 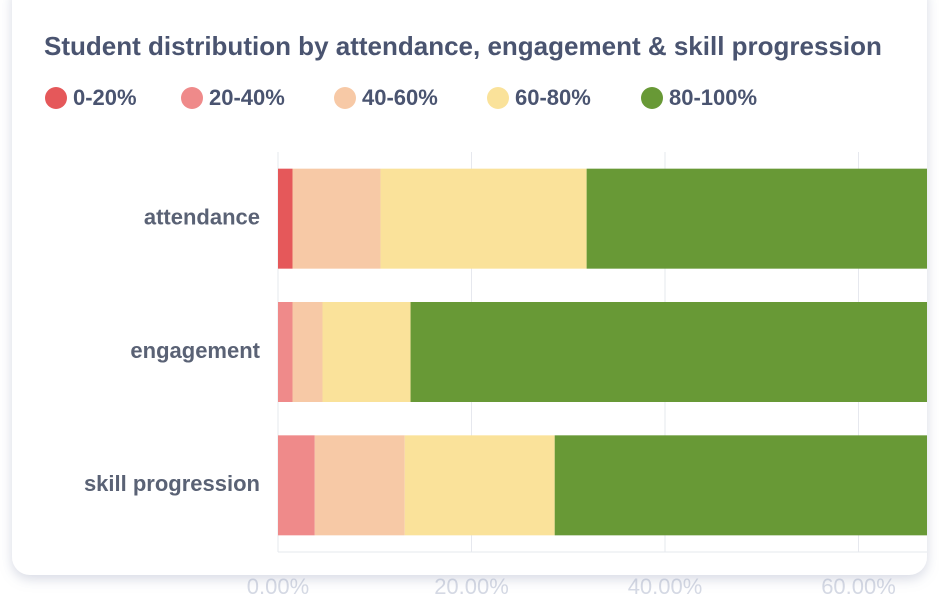 I want to click on legend-label: 80-100%, so click(x=713, y=97).